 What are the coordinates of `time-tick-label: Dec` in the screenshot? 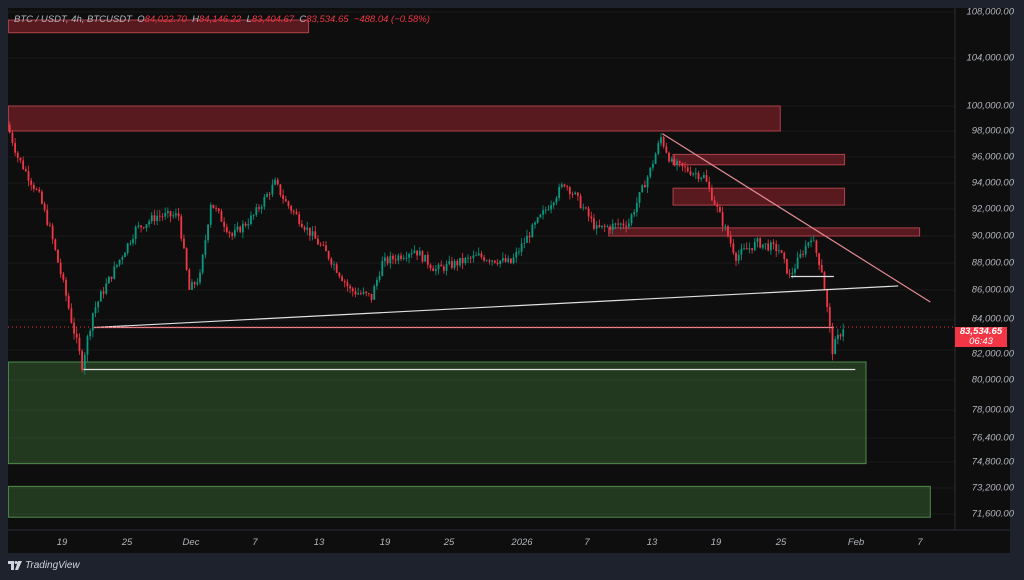 It's located at (191, 542).